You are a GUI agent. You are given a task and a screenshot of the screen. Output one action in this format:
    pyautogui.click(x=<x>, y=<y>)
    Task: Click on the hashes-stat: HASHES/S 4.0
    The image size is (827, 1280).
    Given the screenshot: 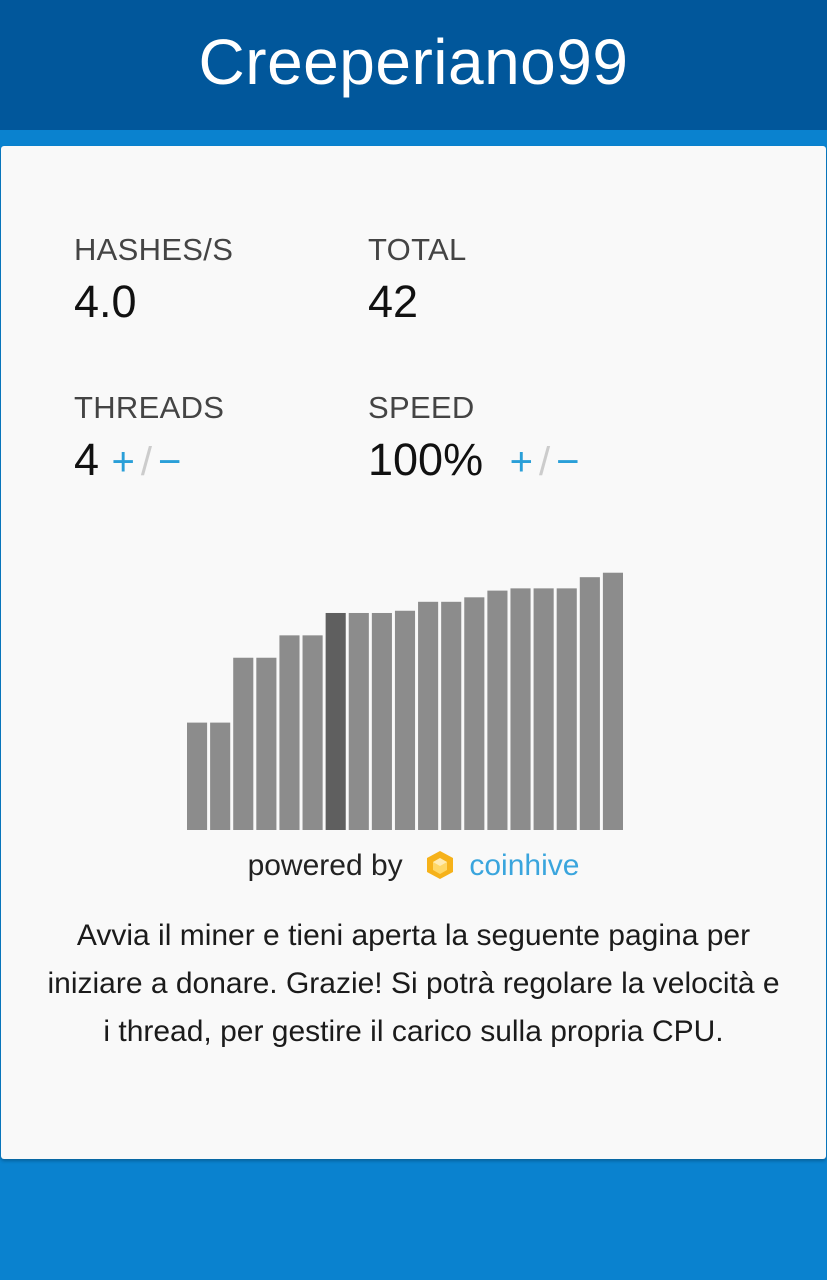 What is the action you would take?
    pyautogui.click(x=153, y=280)
    